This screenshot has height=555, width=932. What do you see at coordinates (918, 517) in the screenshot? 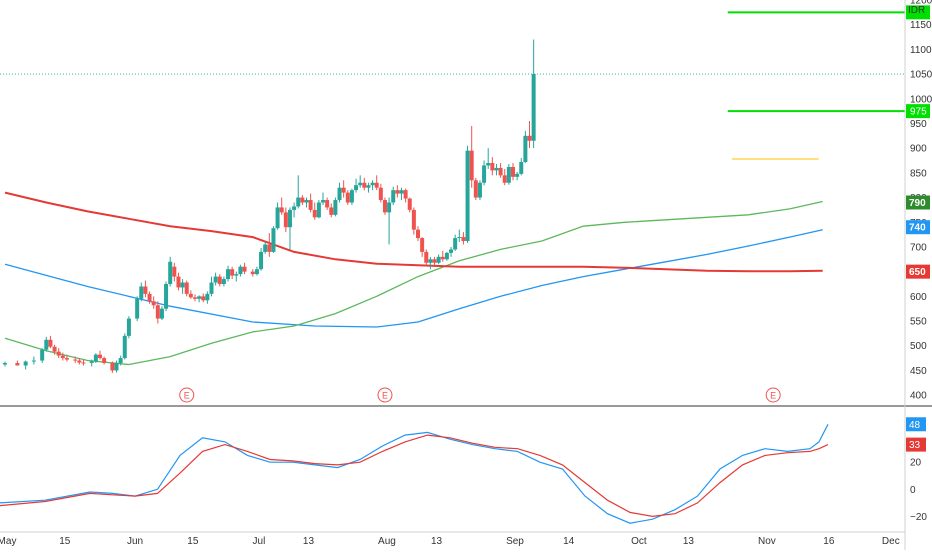
I see `oscillator-tick-label: −20` at bounding box center [918, 517].